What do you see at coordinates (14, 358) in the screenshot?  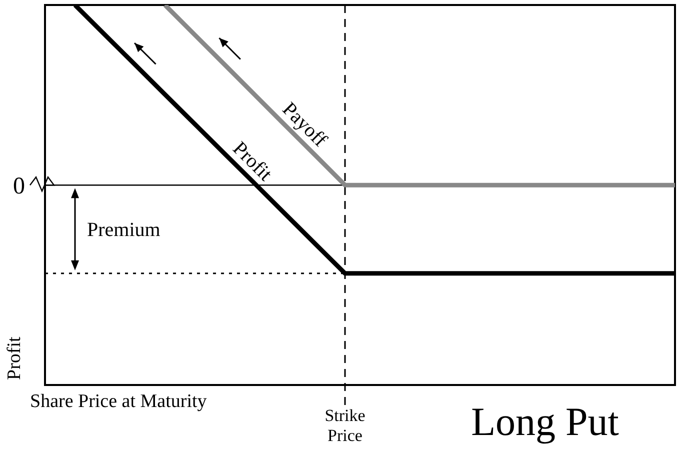 I see `y-axis-title: Profit` at bounding box center [14, 358].